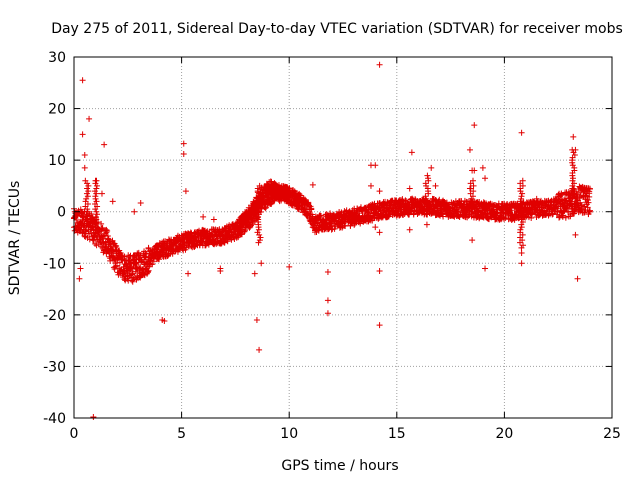 The height and width of the screenshot is (480, 640). Describe the element at coordinates (612, 434) in the screenshot. I see `x-tick-label-25: 25` at that location.